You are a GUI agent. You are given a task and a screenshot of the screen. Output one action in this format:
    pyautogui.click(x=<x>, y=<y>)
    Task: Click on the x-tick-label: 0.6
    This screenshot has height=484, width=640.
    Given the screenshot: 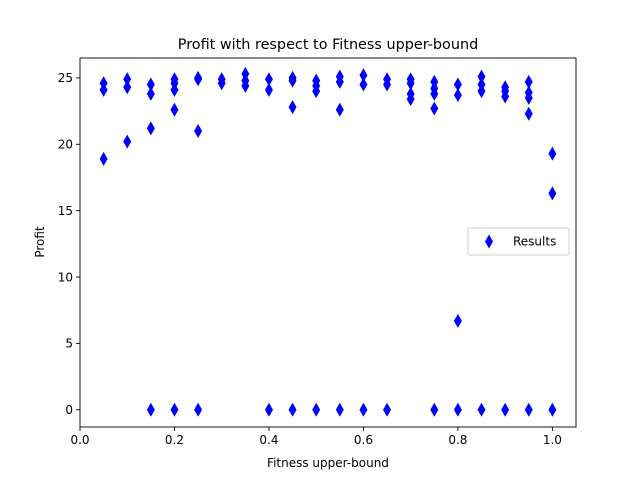 What is the action you would take?
    pyautogui.click(x=363, y=440)
    